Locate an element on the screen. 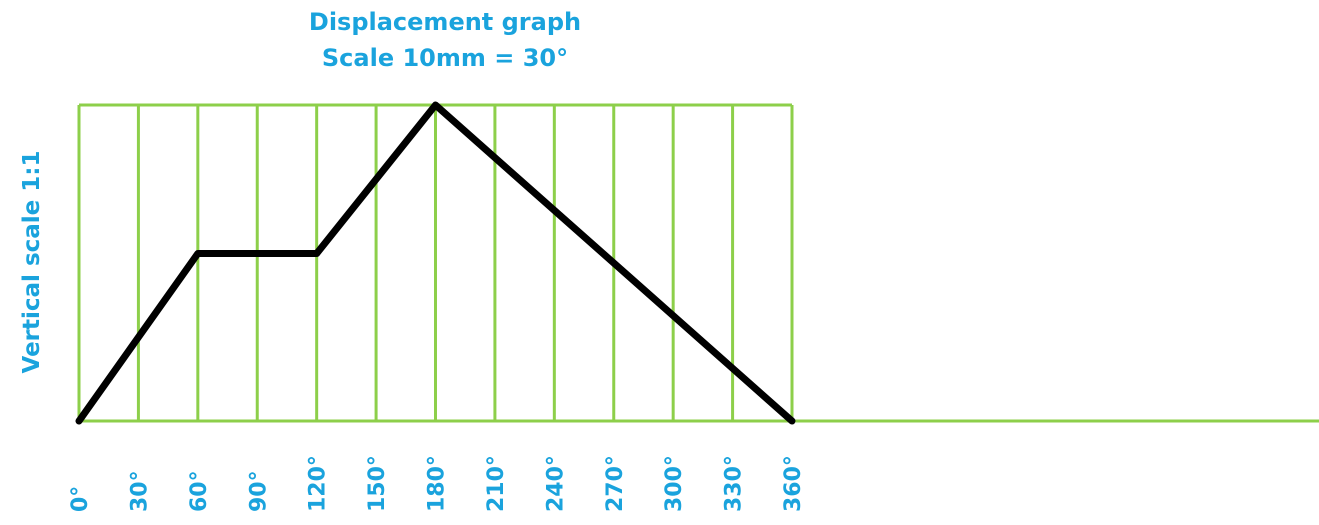 The width and height of the screenshot is (1319, 525). x-tick-label-1: 30° is located at coordinates (139, 491).